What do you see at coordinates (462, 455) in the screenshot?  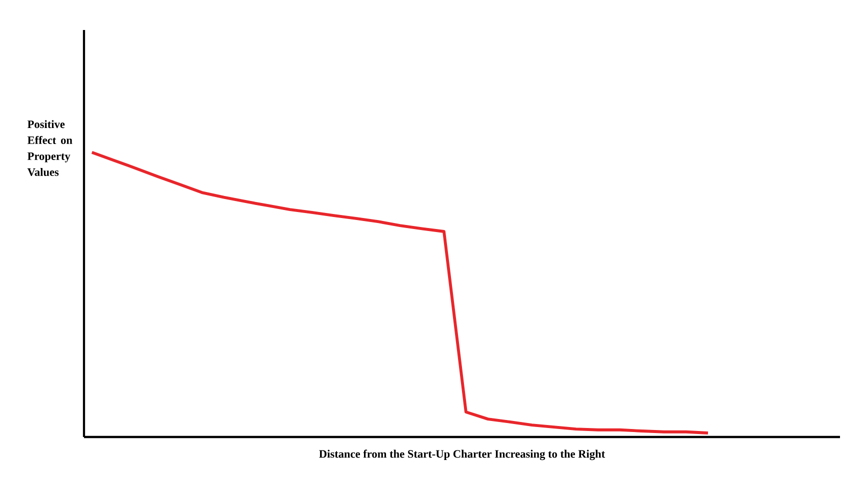 I see `x-axis-title: Distance from the Start-Up Charter Increasing to the Right` at bounding box center [462, 455].